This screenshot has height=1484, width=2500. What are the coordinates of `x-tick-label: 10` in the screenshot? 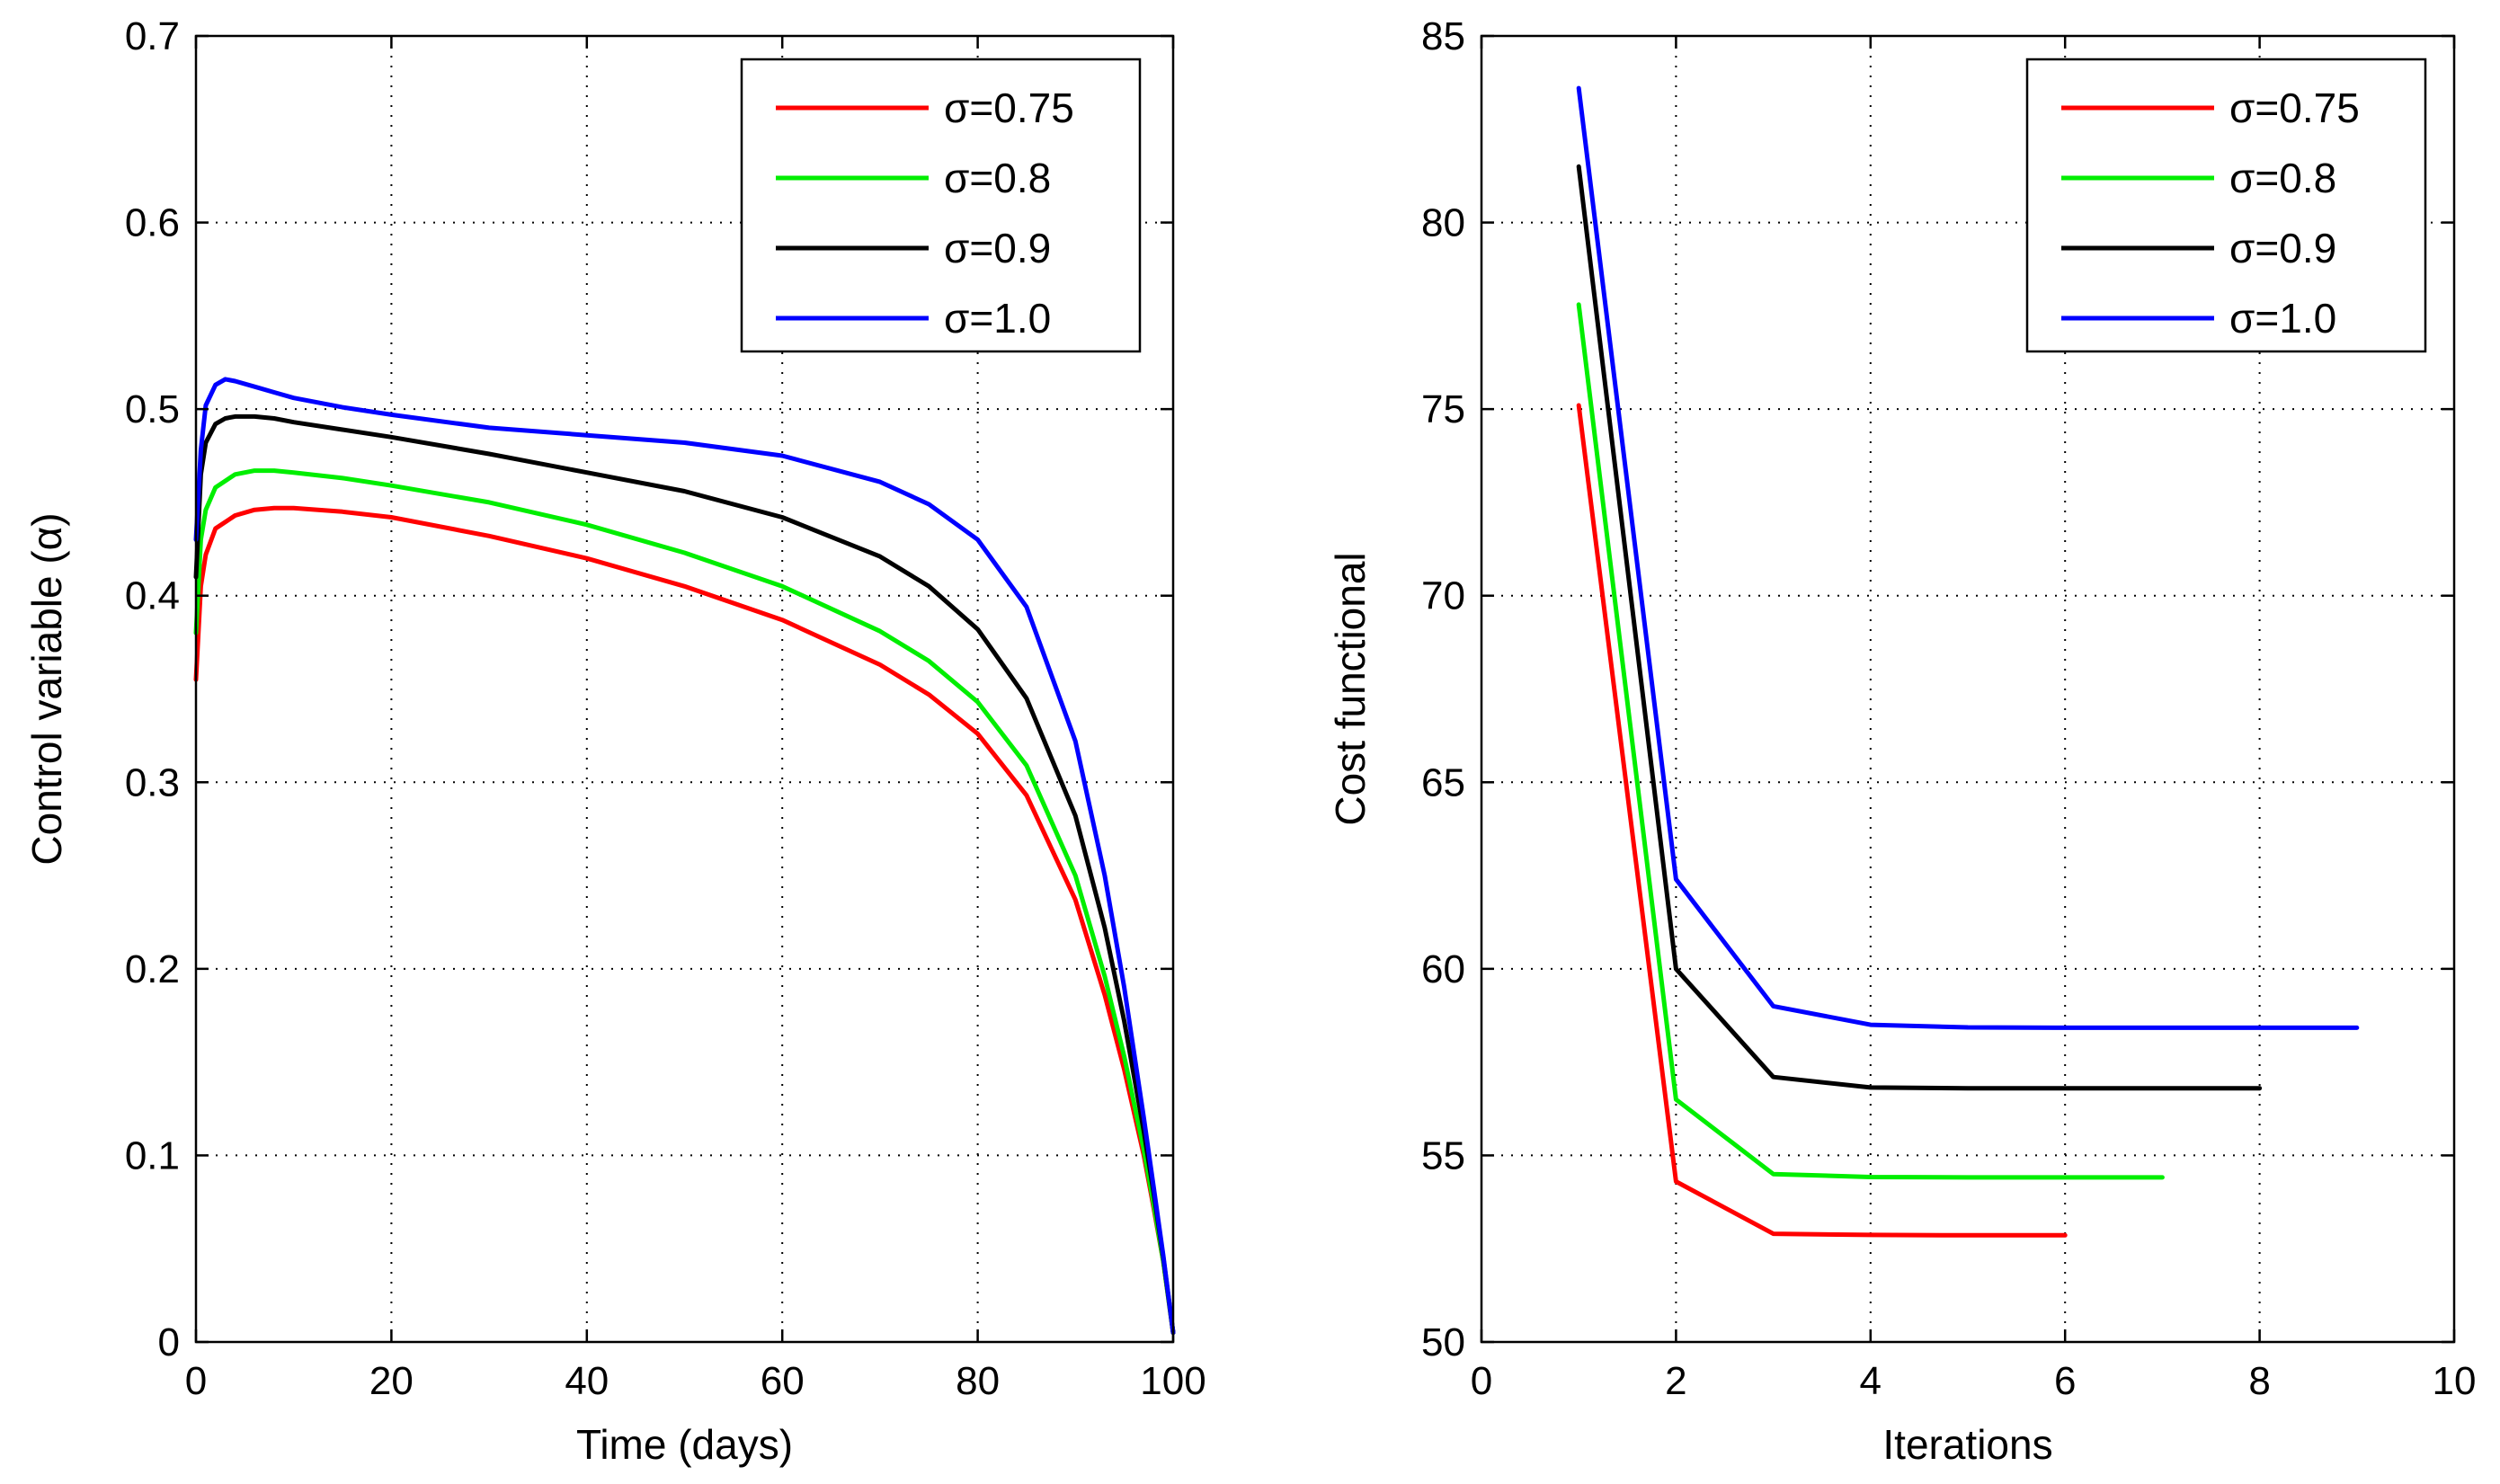 It's located at (2455, 1381).